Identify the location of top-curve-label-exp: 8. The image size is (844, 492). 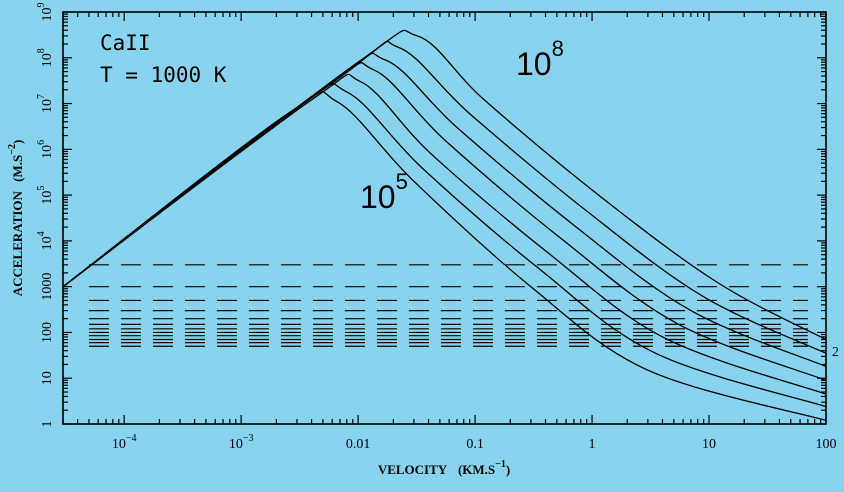
(558, 48).